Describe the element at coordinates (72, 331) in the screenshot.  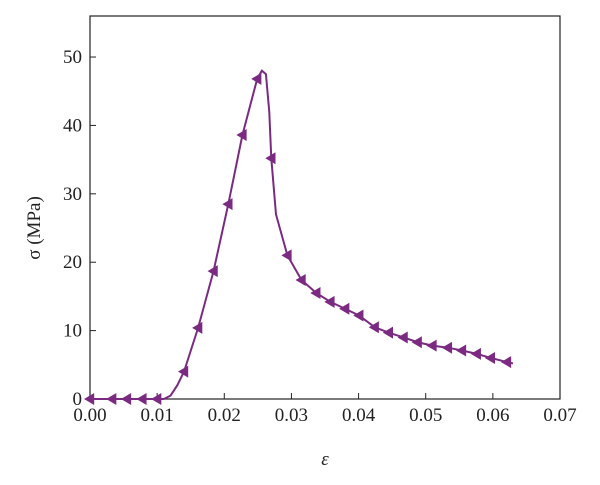
I see `y-tick-label: 10` at that location.